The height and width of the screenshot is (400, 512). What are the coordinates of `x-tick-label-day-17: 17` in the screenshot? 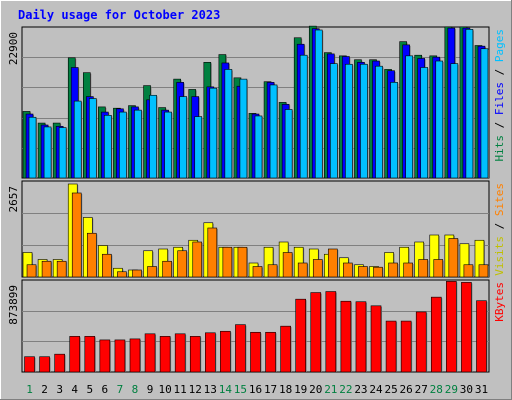 It's located at (270, 389).